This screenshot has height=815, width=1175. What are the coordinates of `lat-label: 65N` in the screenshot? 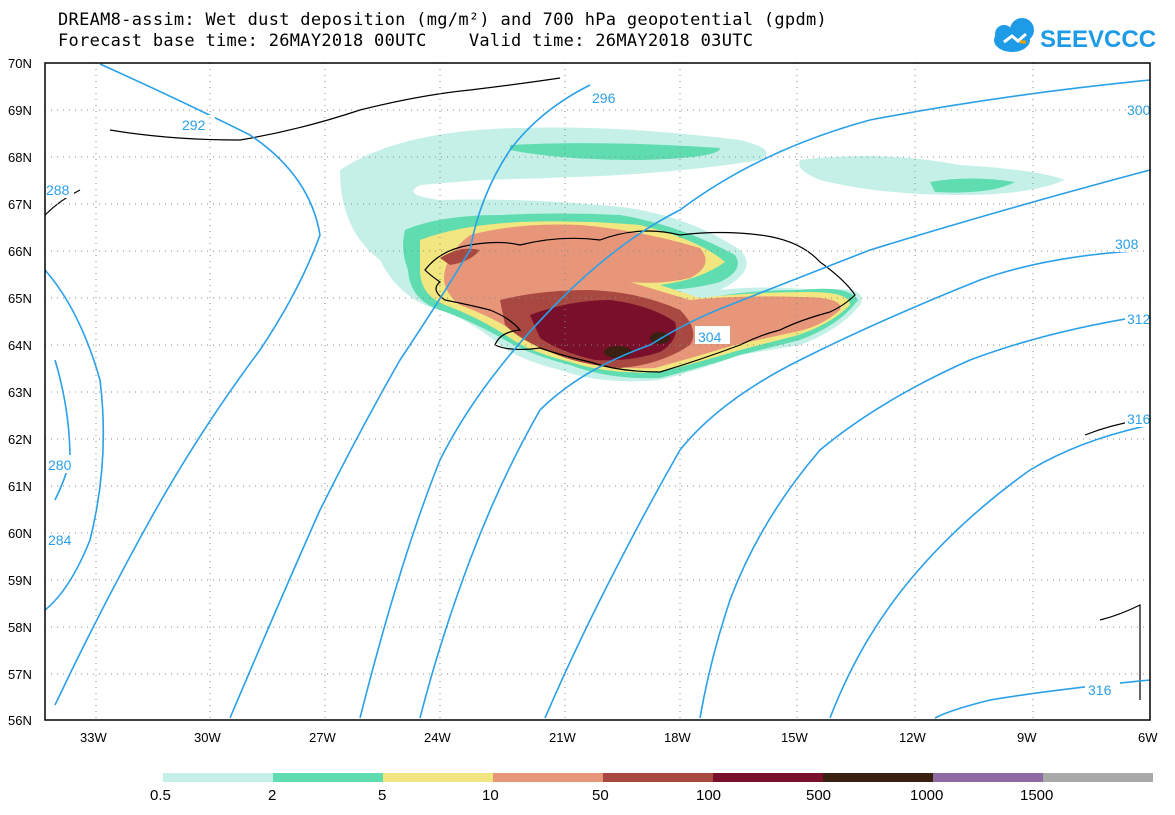 It's located at (20, 298).